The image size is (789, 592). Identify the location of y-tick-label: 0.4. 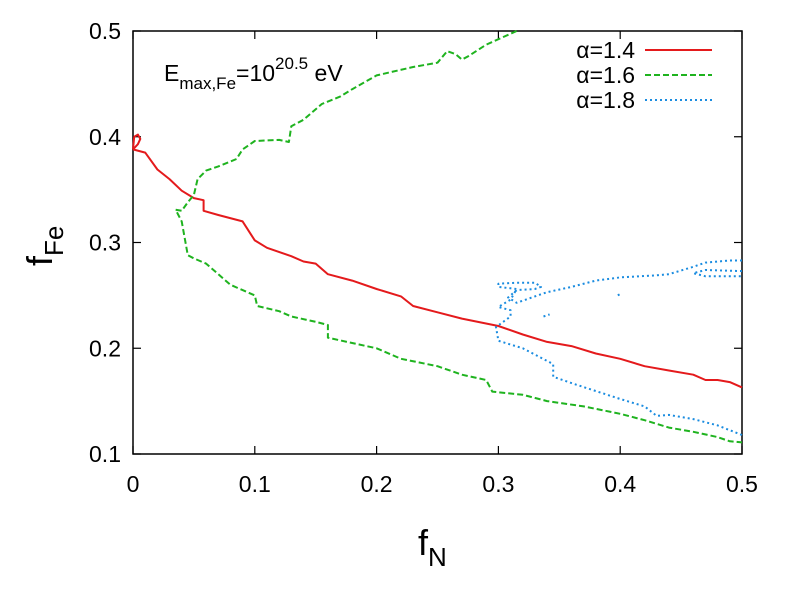
(105, 137).